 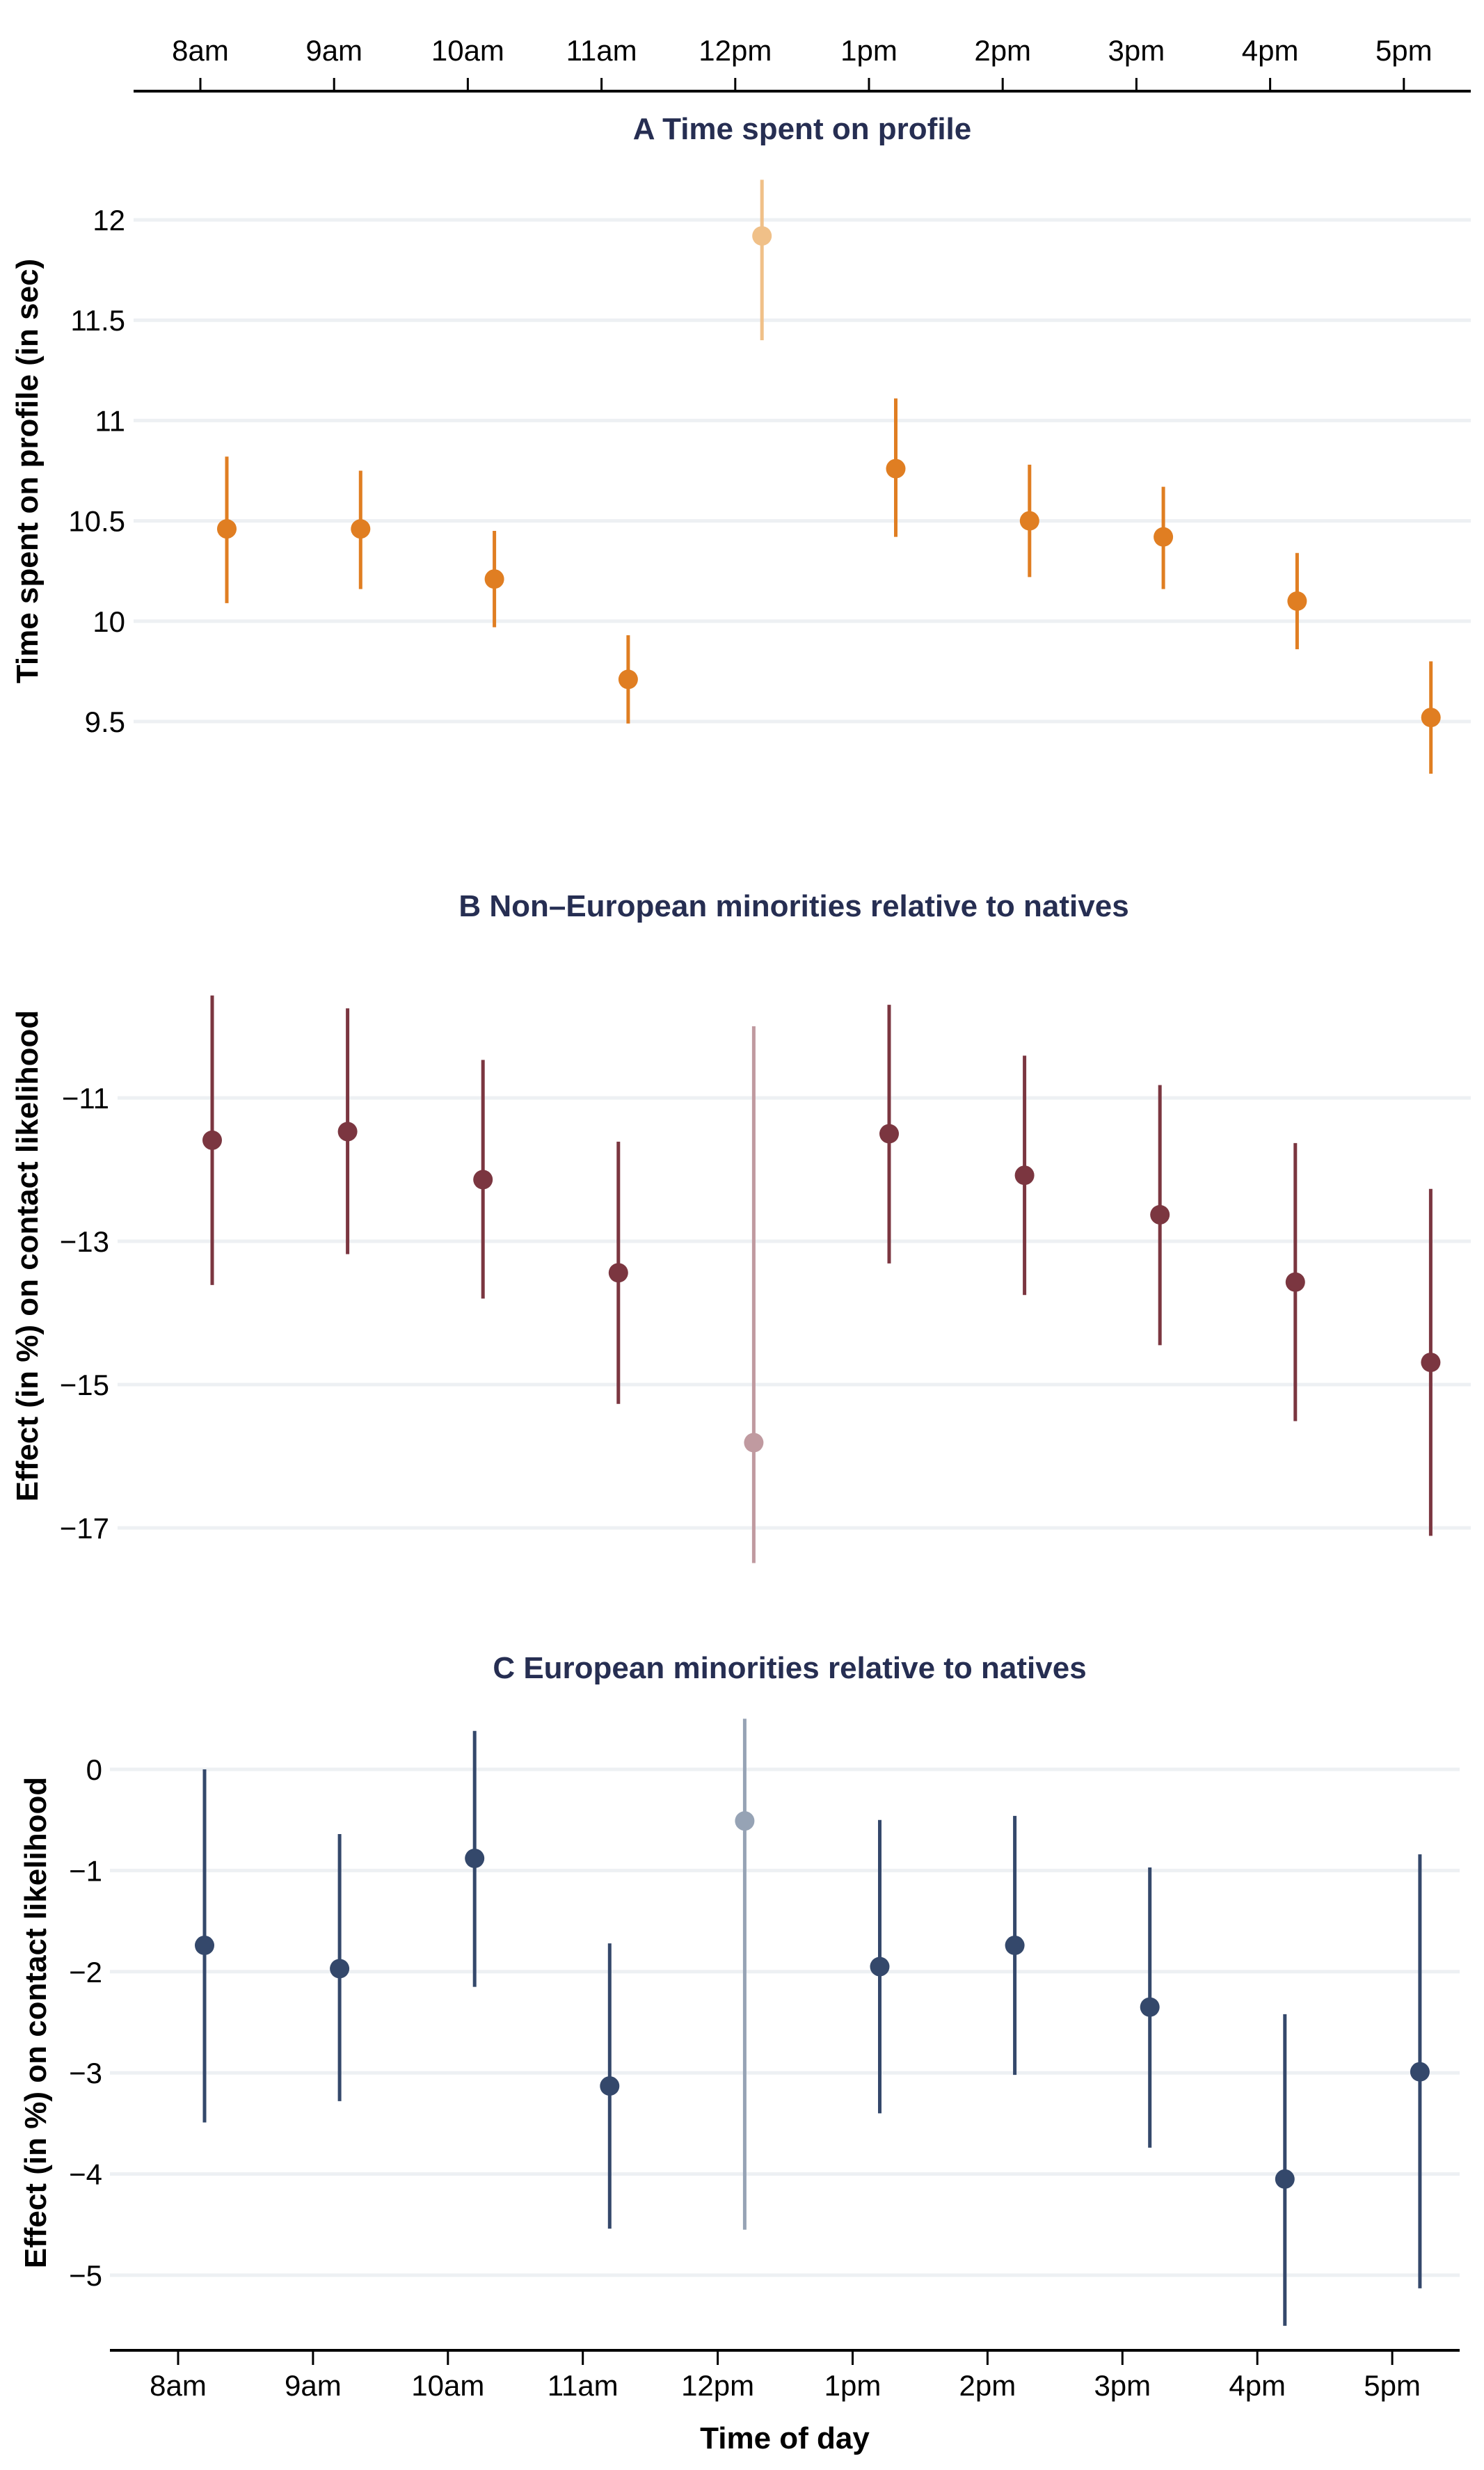 What do you see at coordinates (1015, 1945) in the screenshot?
I see `panel-c-point-range-2pm` at bounding box center [1015, 1945].